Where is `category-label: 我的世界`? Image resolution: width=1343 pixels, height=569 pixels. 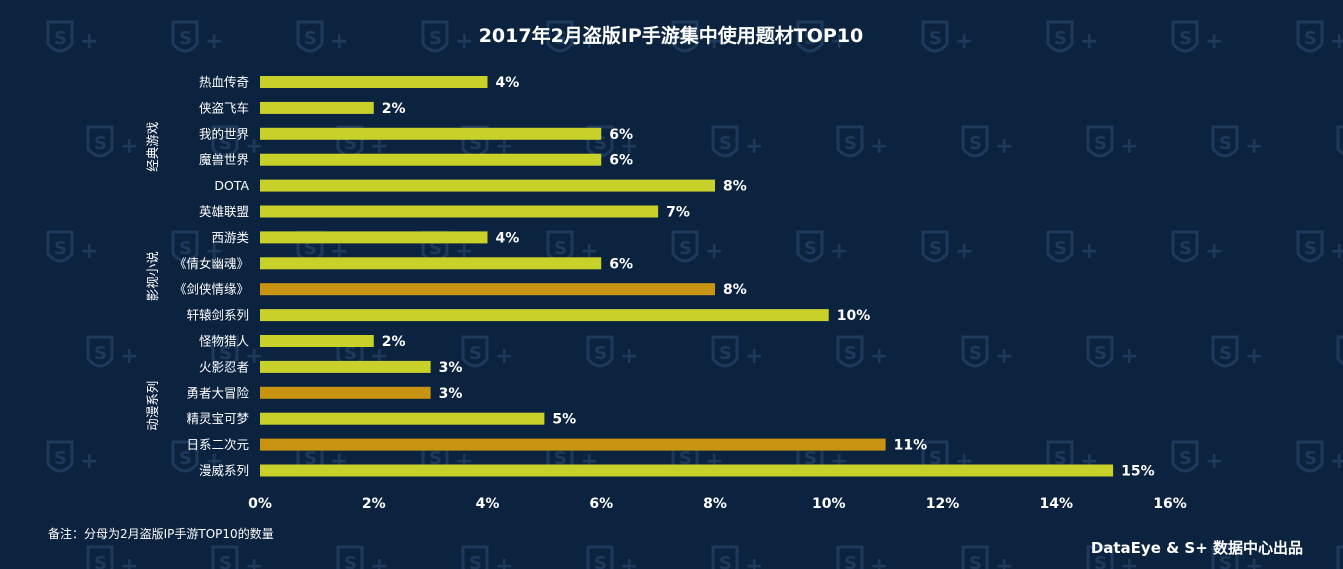
category-label: 我的世界 is located at coordinates (224, 133).